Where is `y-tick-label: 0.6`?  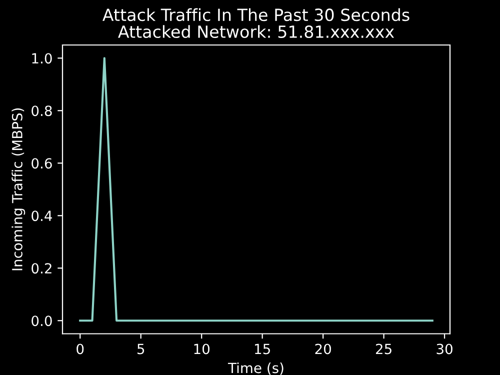 y-tick-label: 0.6 is located at coordinates (42, 163).